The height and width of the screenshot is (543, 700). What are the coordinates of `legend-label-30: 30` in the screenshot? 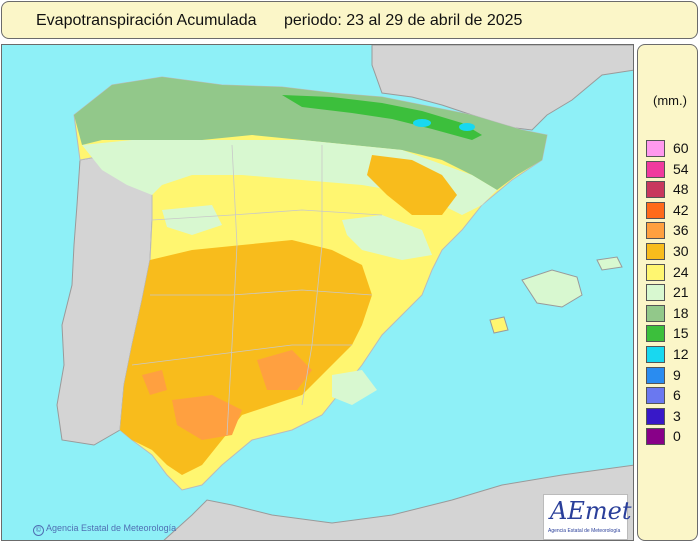 It's located at (681, 251).